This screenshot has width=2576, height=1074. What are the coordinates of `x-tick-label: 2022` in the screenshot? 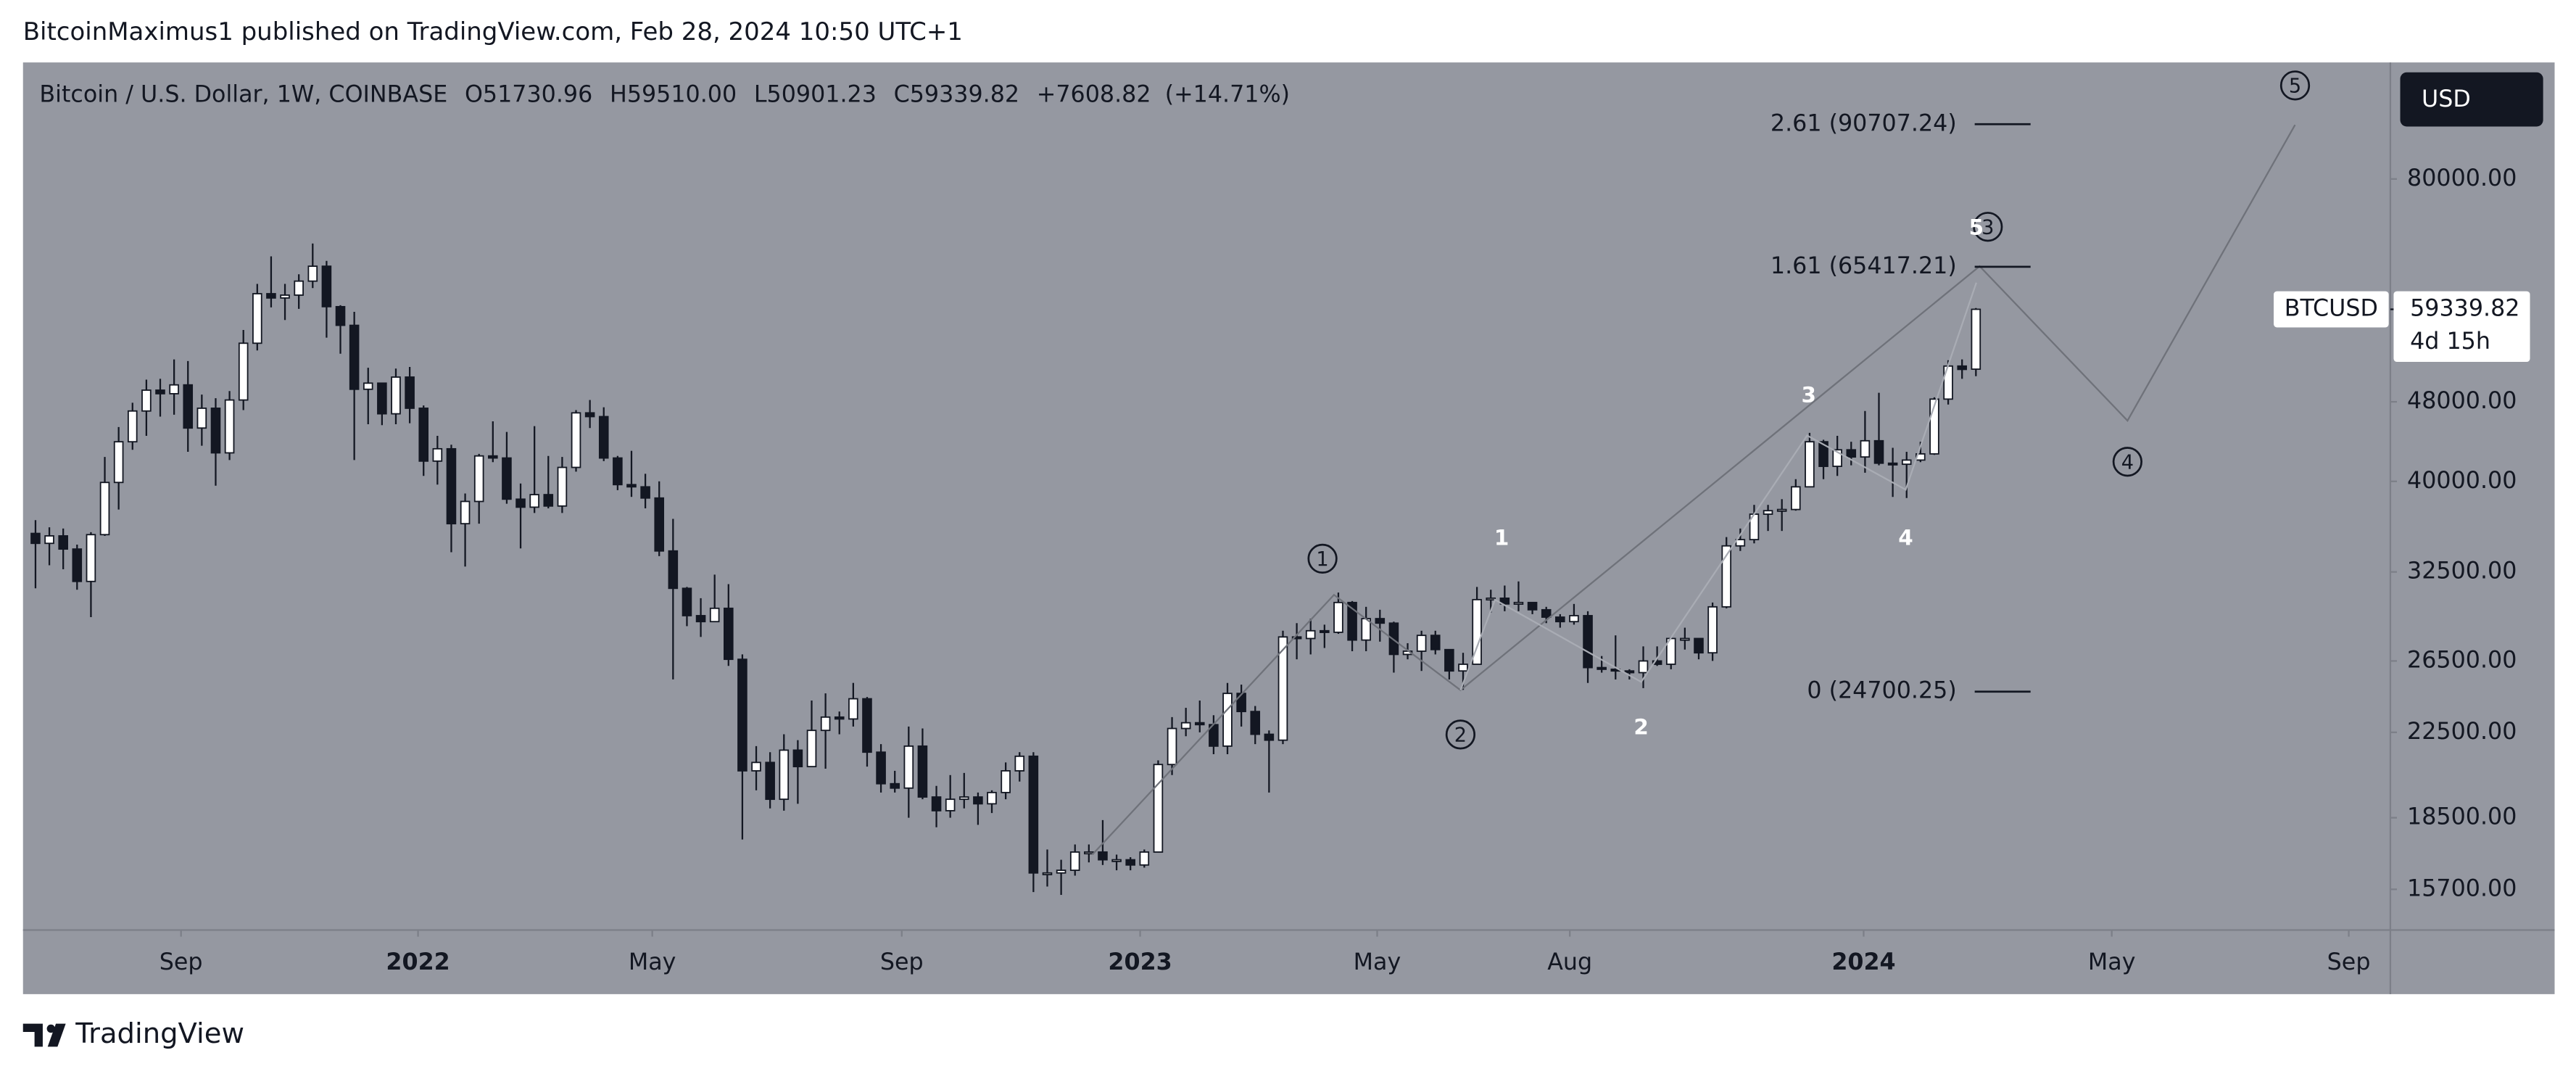 It's located at (418, 962).